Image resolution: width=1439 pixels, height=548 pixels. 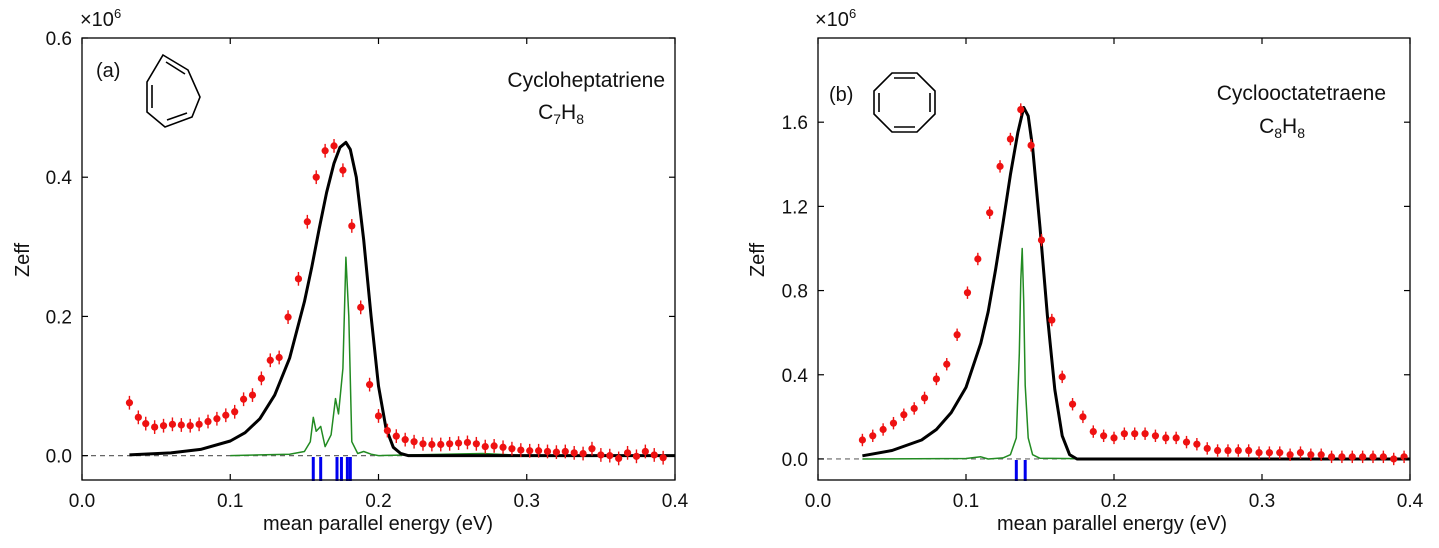 What do you see at coordinates (795, 207) in the screenshot?
I see `y-tick-label: 1.2` at bounding box center [795, 207].